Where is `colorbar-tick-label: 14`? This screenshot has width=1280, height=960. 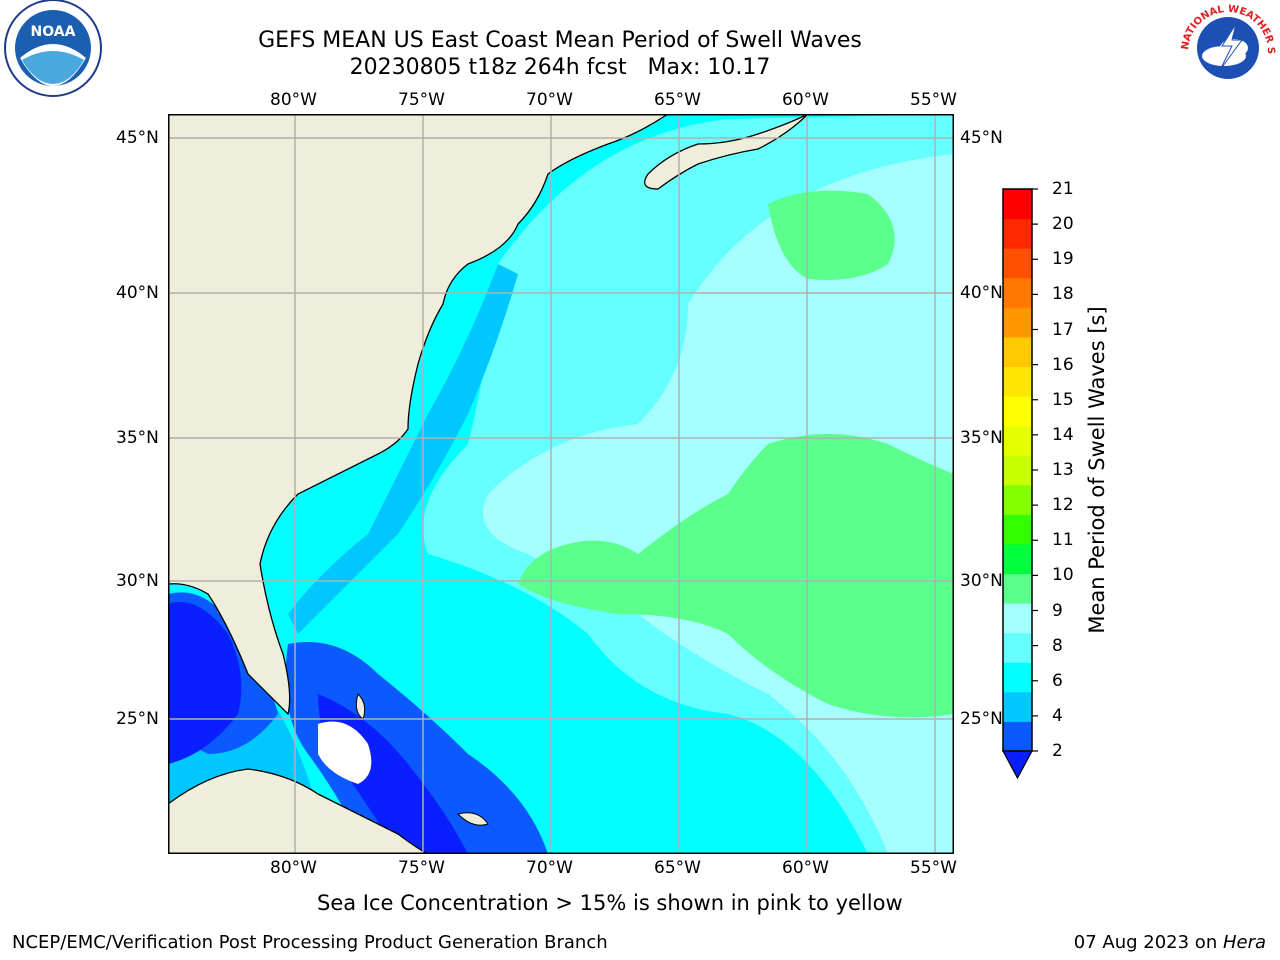 colorbar-tick-label: 14 is located at coordinates (1063, 434).